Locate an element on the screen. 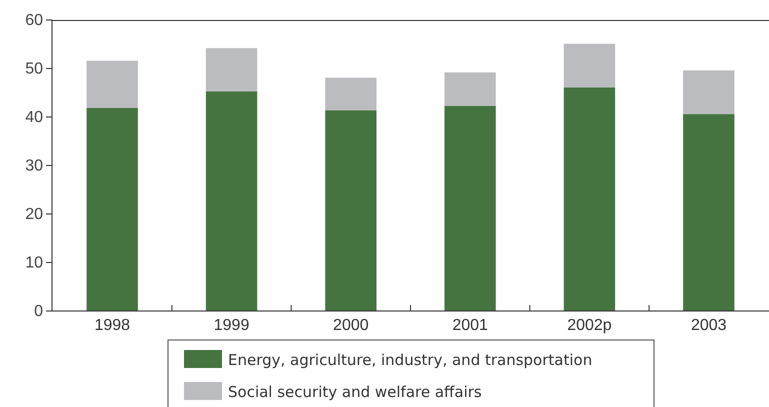 This screenshot has width=769, height=407. x-tick-label: 2000 is located at coordinates (351, 325).